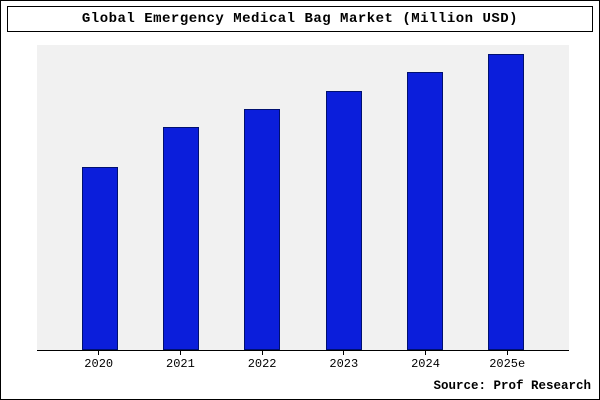 Image resolution: width=600 pixels, height=400 pixels. Describe the element at coordinates (180, 364) in the screenshot. I see `x-tick-label-2021: 2021` at that location.